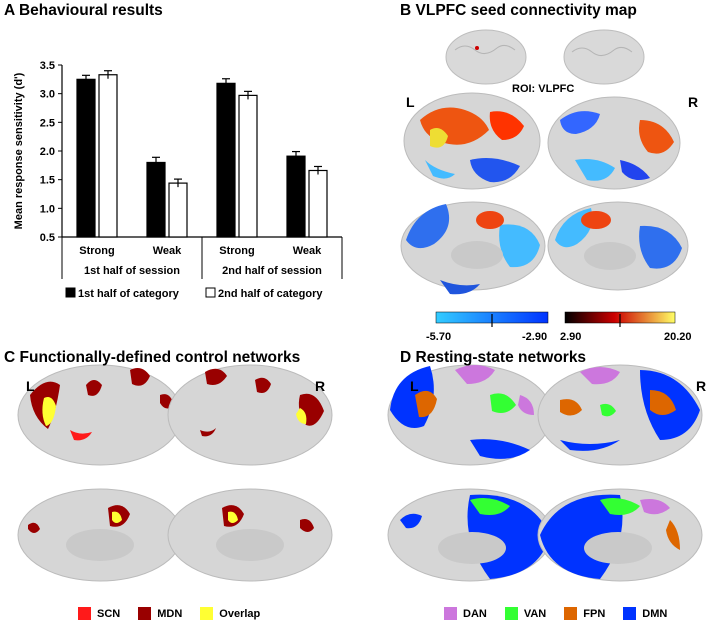 The image size is (714, 631). Describe the element at coordinates (535, 337) in the screenshot. I see `neg-colorbar-max: -2.90` at that location.